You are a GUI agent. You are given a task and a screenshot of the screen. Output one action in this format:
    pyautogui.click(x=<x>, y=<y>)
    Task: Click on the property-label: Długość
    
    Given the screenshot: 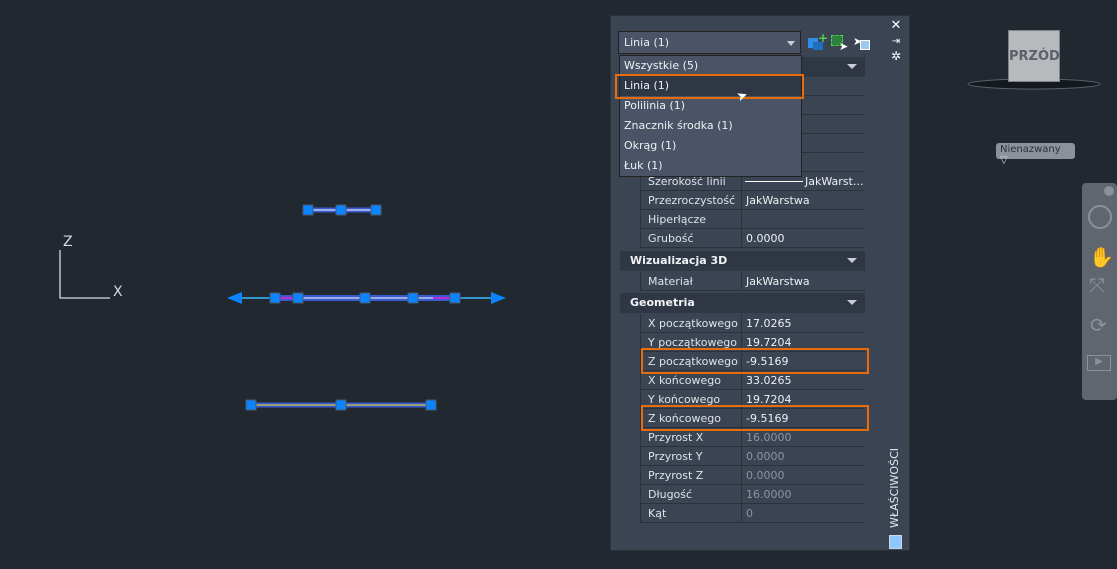 What is the action you would take?
    pyautogui.click(x=691, y=494)
    